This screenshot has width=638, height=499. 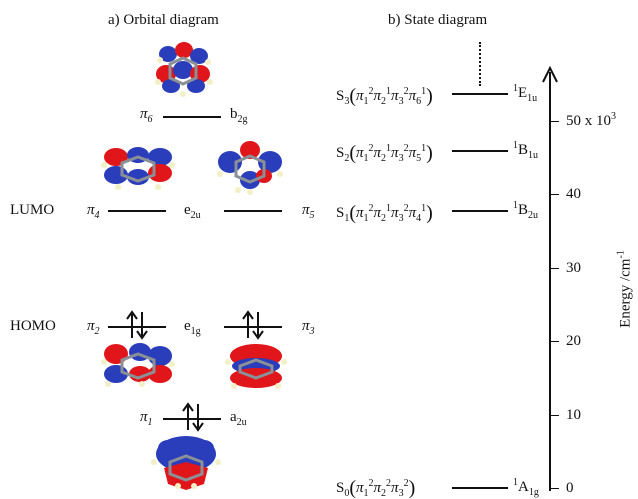 What do you see at coordinates (256, 366) in the screenshot?
I see `pi3-orbital-image` at bounding box center [256, 366].